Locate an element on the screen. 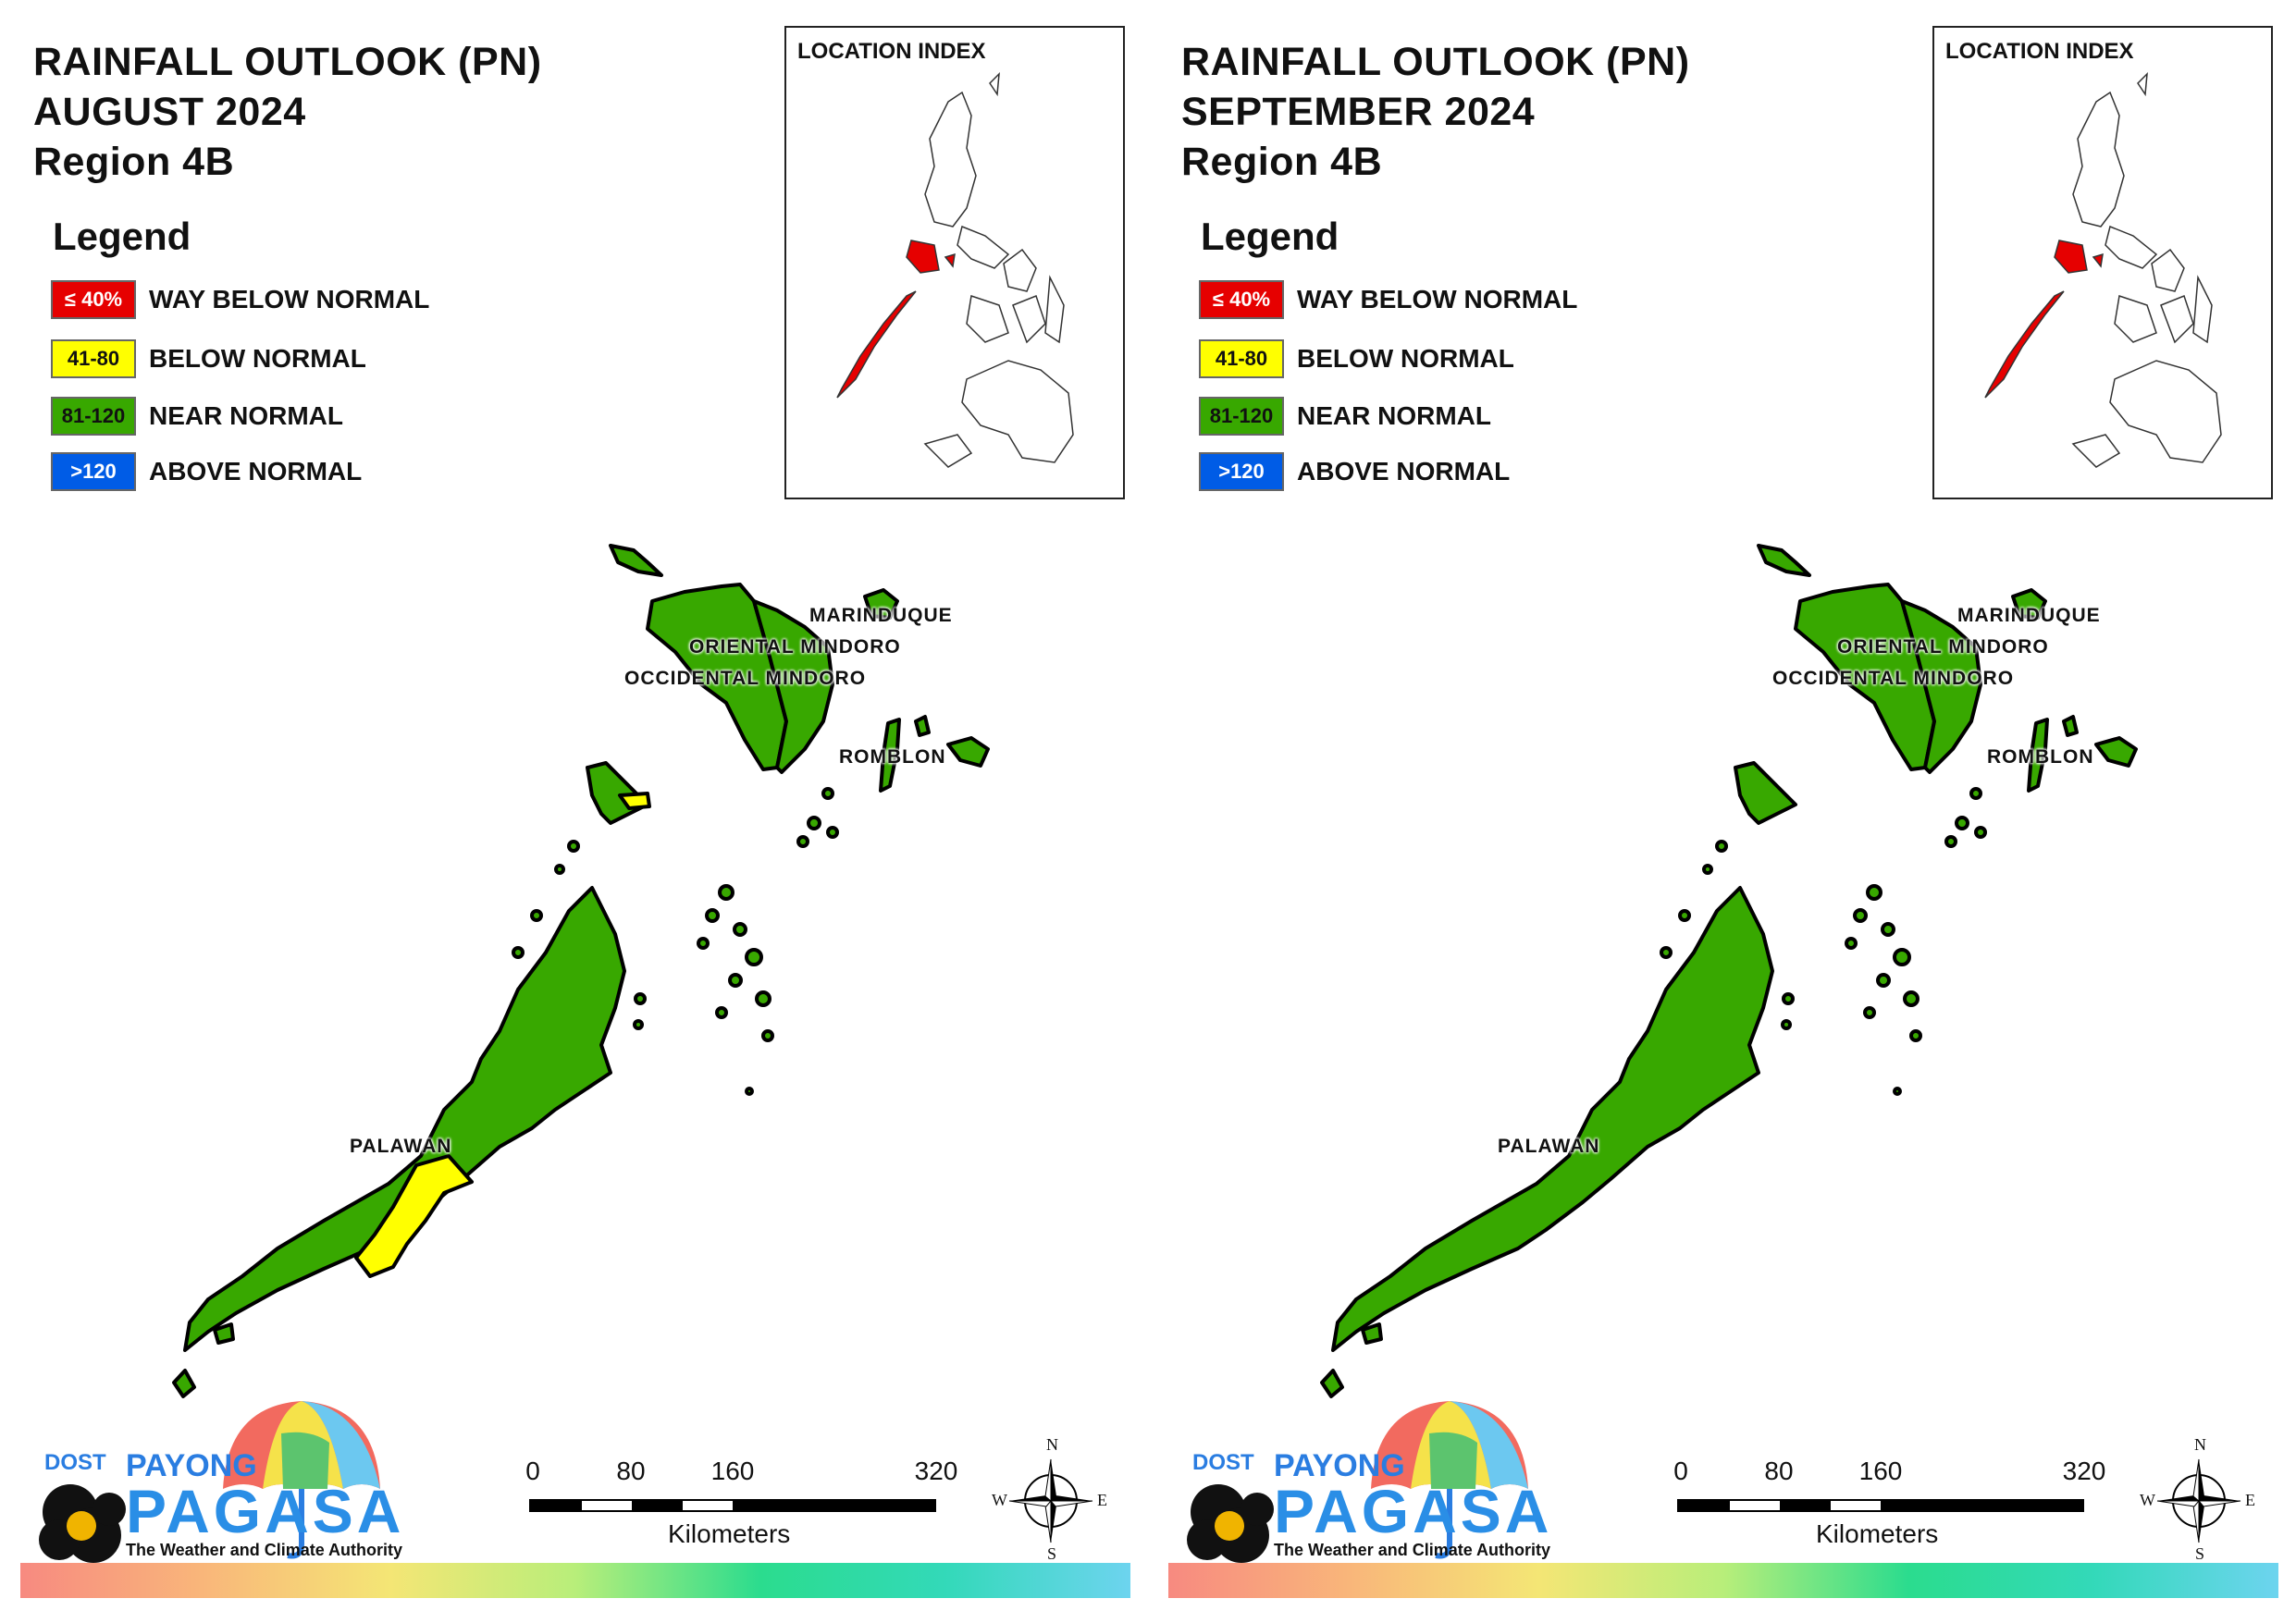 The width and height of the screenshot is (2296, 1623). palawan-below-normal-zone is located at coordinates (414, 1216).